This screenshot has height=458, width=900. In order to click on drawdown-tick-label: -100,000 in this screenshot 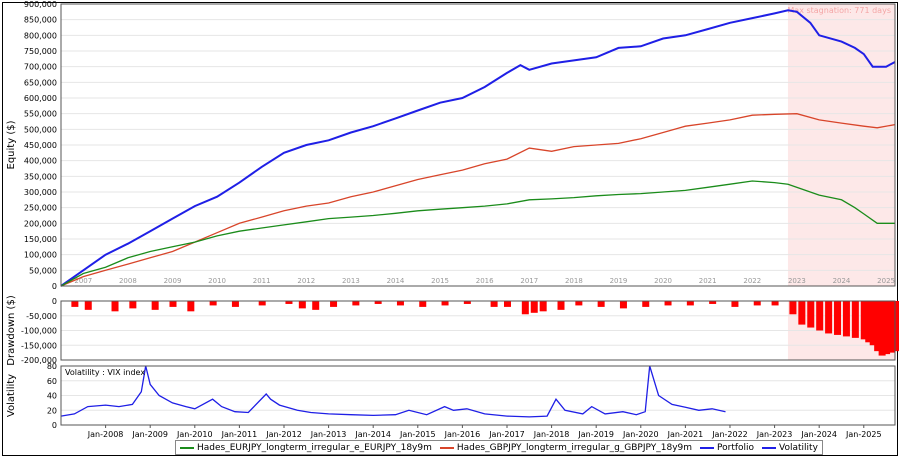, I will do `click(39, 331)`.